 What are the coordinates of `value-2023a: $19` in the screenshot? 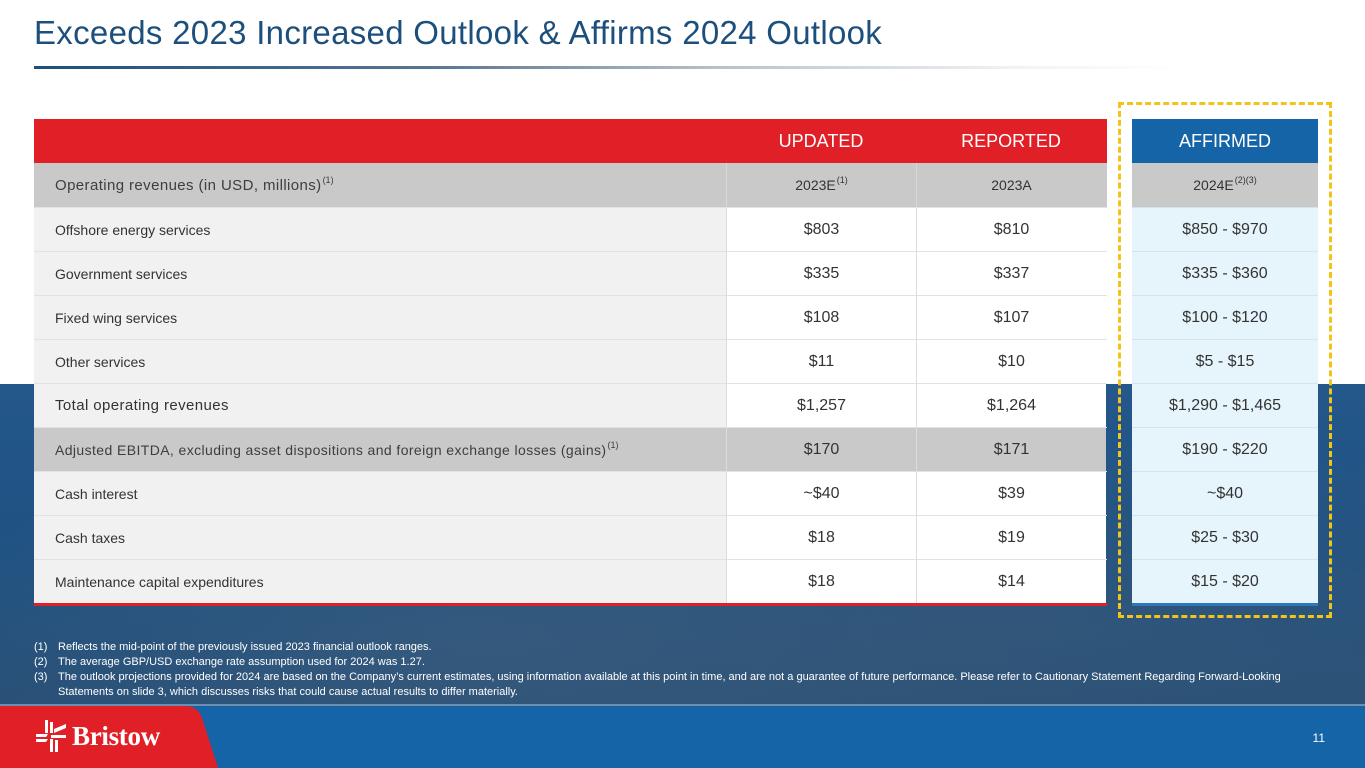 It's located at (1011, 537).